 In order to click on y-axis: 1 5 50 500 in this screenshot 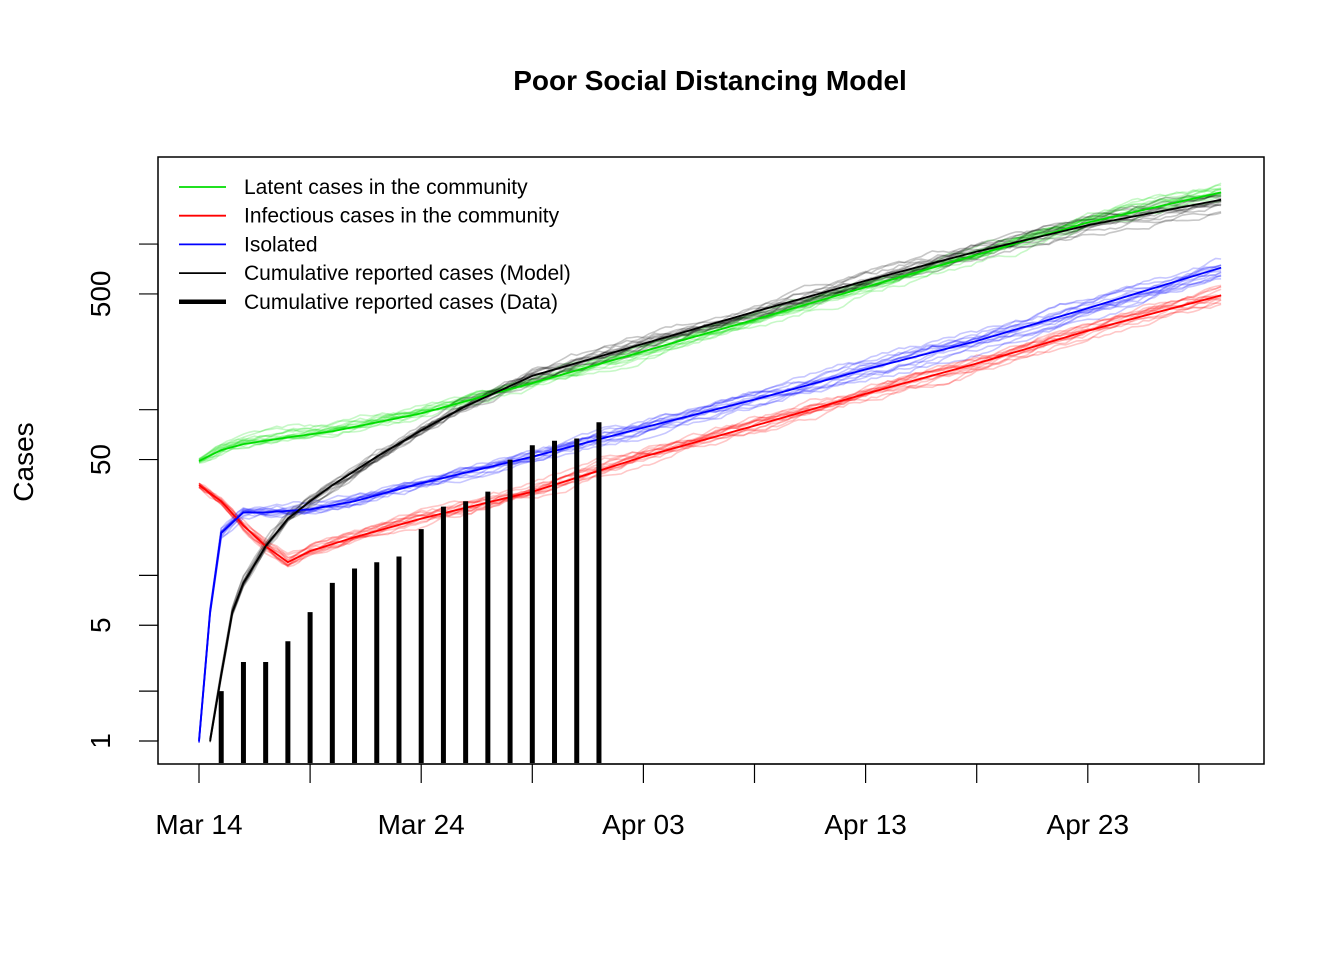, I will do `click(122, 496)`.